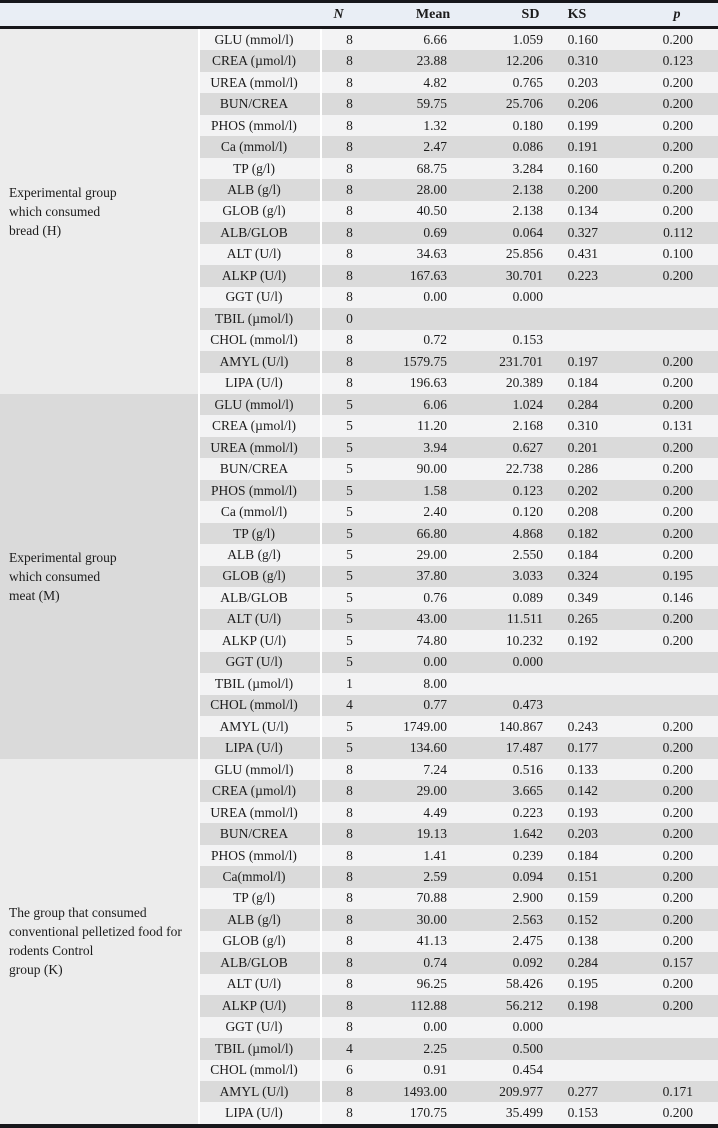 The width and height of the screenshot is (718, 1128). Describe the element at coordinates (419, 82) in the screenshot. I see `cell-mean: 4.82` at that location.